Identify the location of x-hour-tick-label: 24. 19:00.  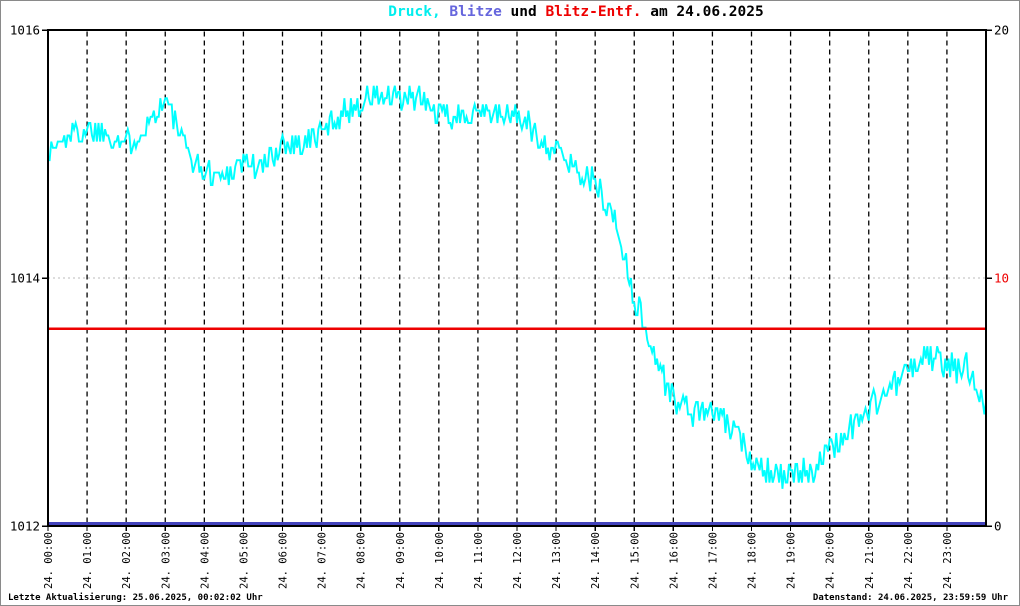
(792, 560).